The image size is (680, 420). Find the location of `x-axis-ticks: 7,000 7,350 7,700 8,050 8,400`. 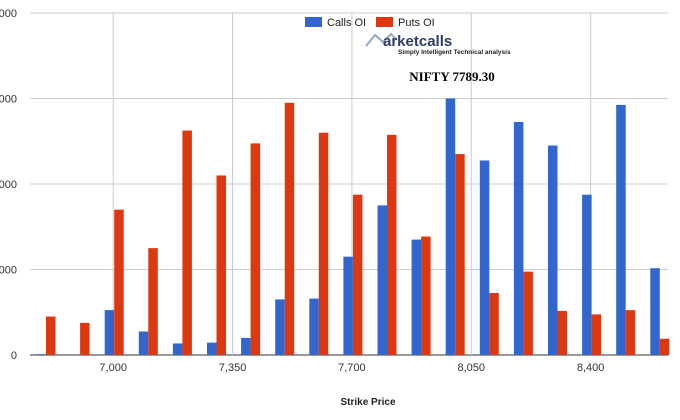

x-axis-ticks: 7,000 7,350 7,700 8,050 8,400 is located at coordinates (351, 368).